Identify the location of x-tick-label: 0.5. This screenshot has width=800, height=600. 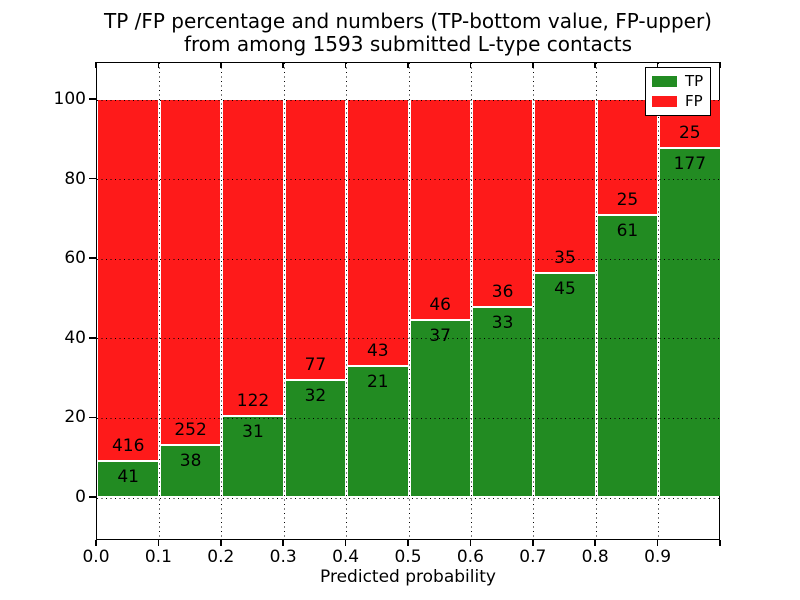
(408, 557).